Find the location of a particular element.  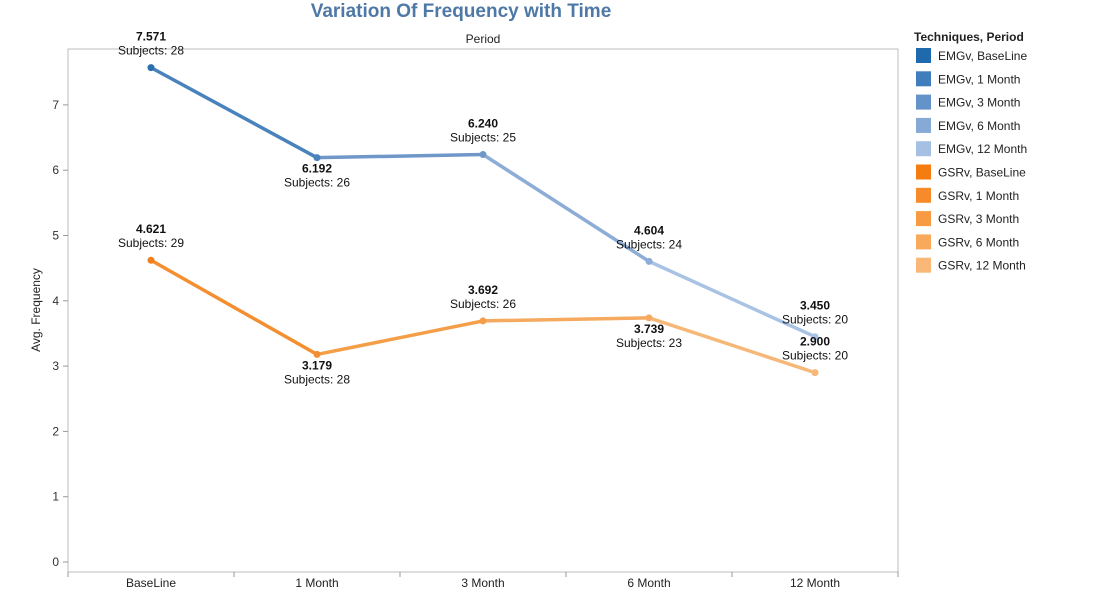

y-tick-label: 1 is located at coordinates (55, 497).